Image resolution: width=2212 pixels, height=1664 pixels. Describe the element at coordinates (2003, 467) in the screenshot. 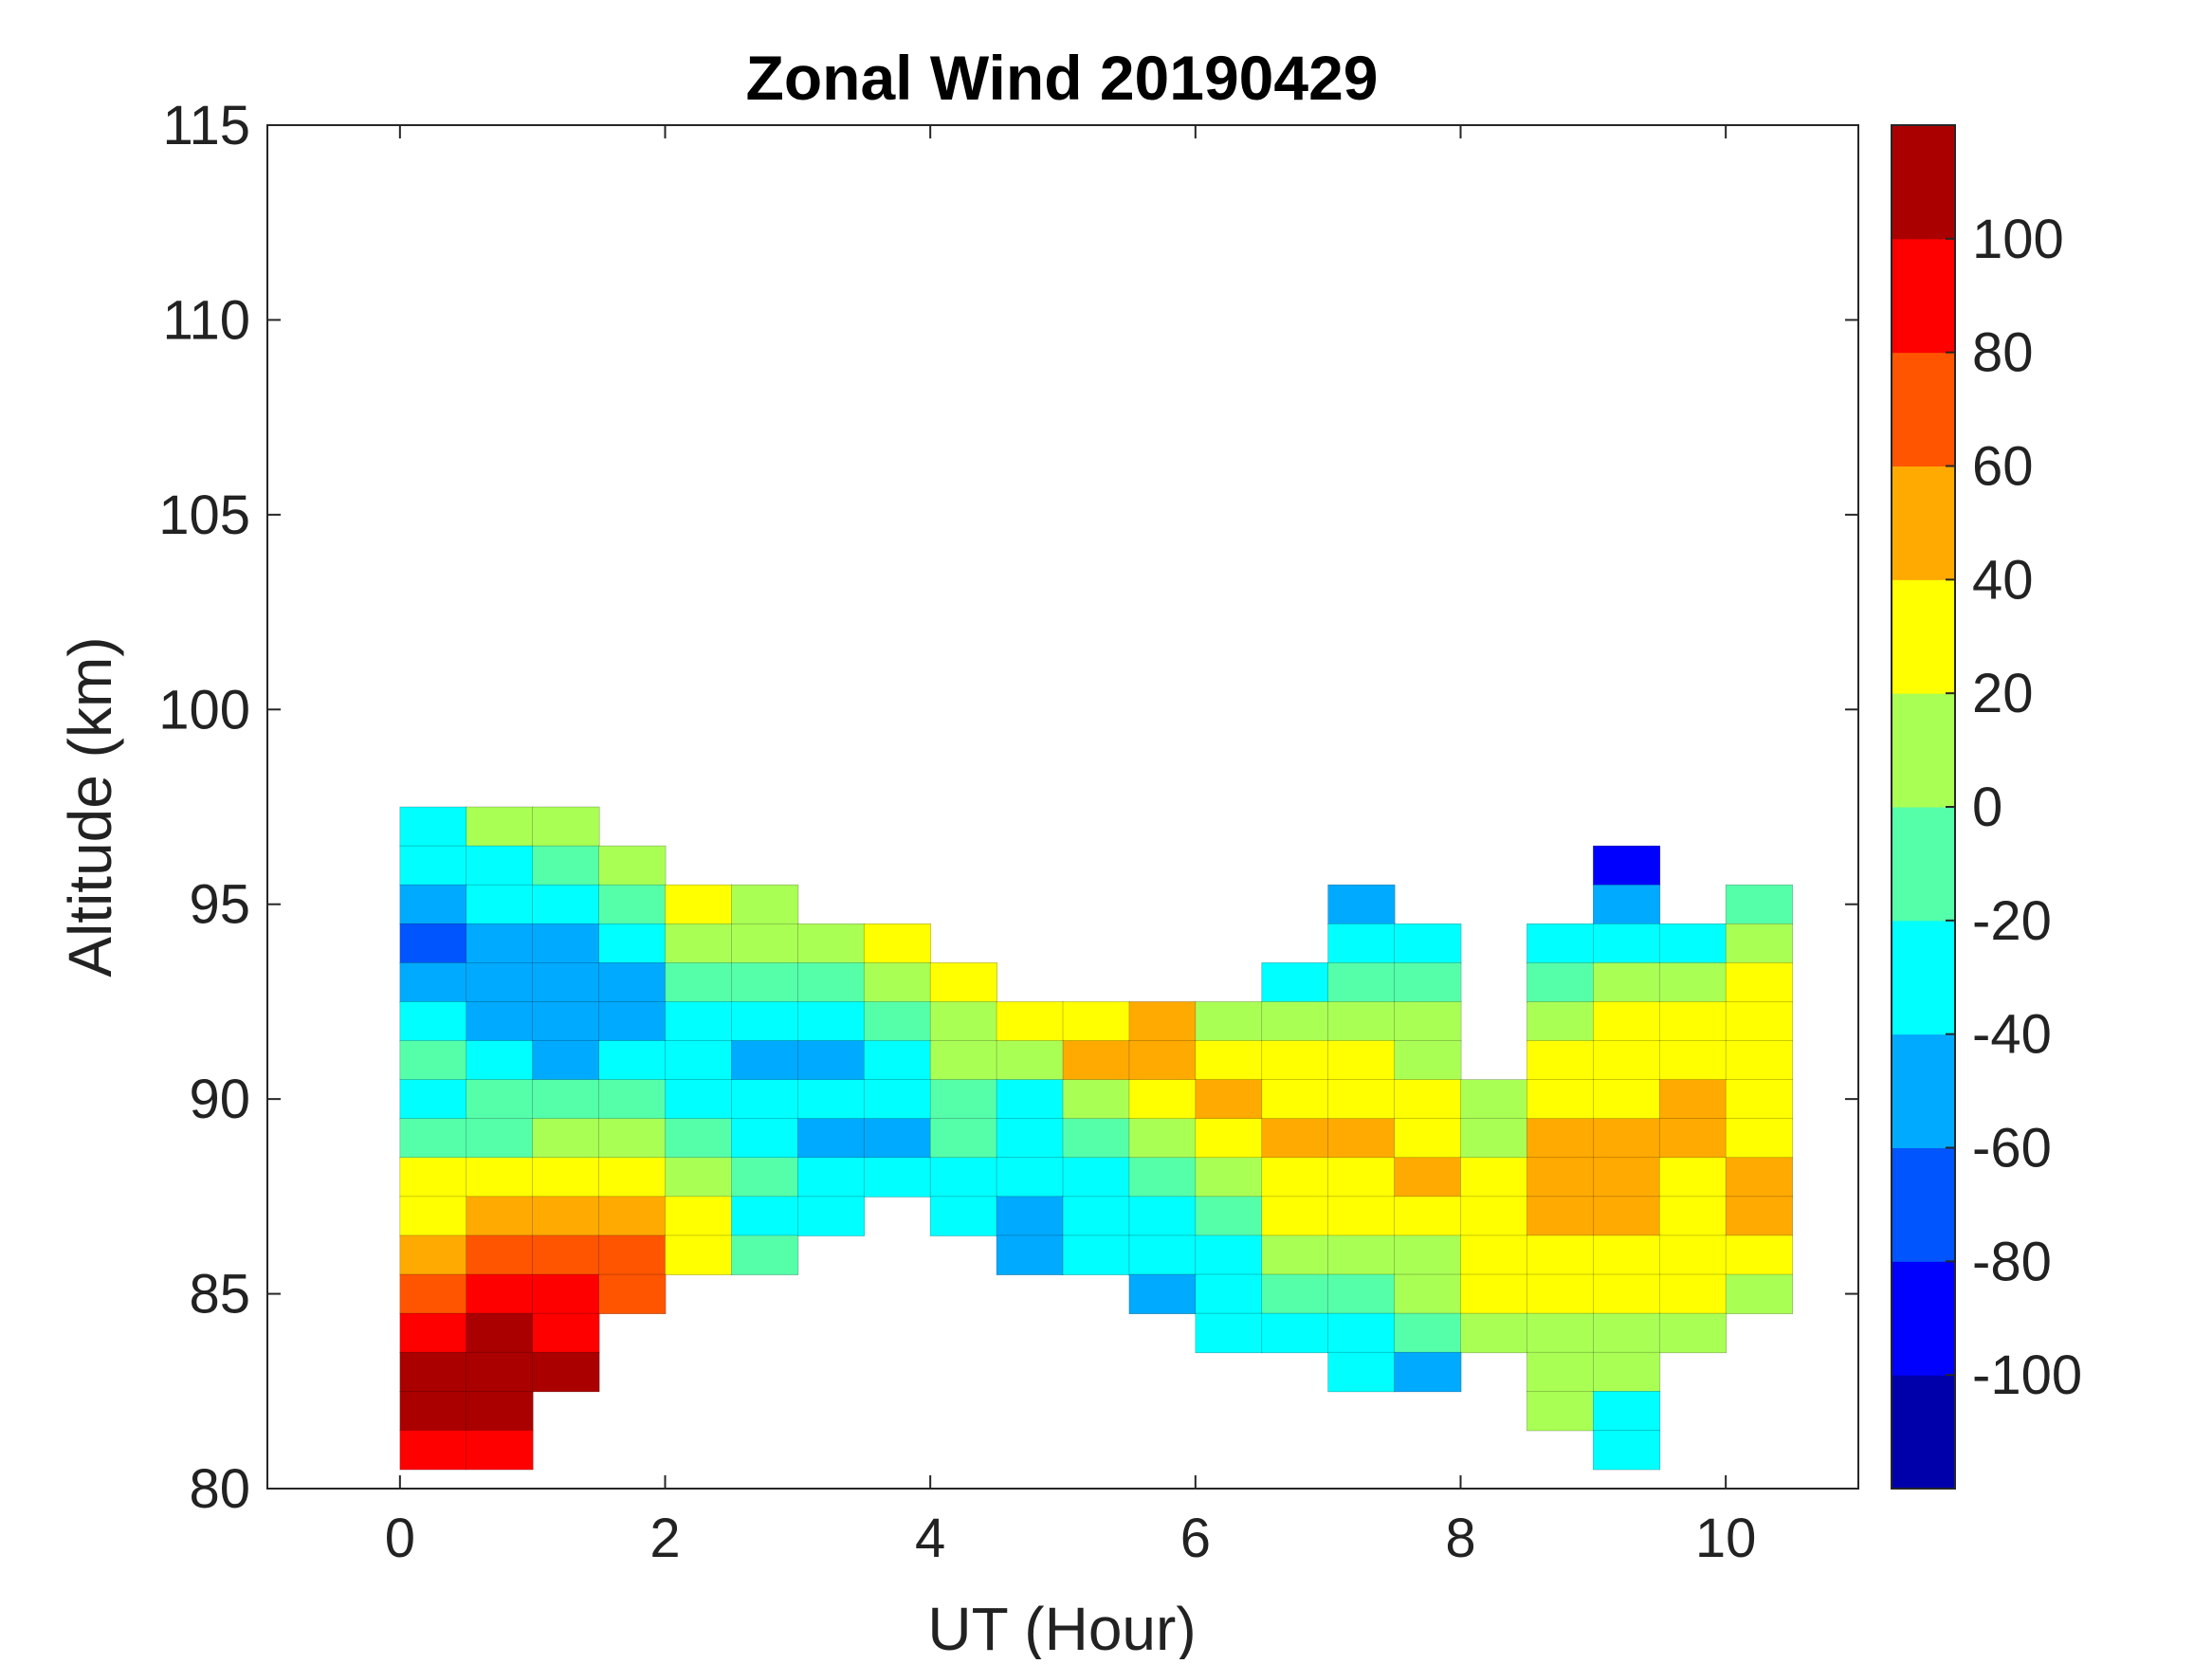

I see `colorbar-tick-label: 60` at that location.